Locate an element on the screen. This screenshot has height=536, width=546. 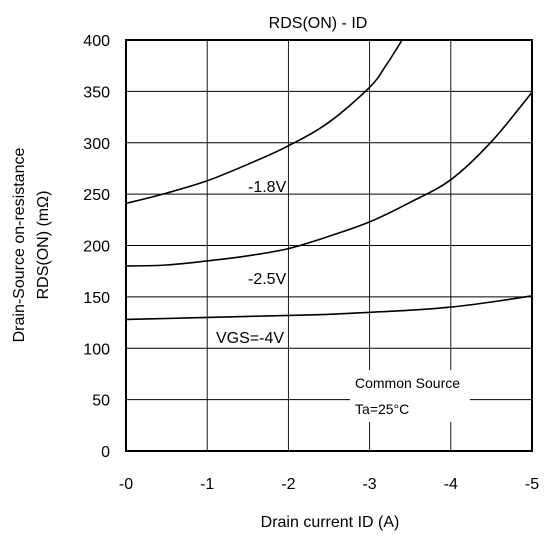
y-tick-label: 50 is located at coordinates (101, 401).